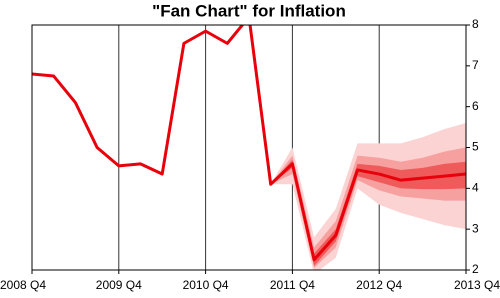 The height and width of the screenshot is (298, 500). Describe the element at coordinates (475, 106) in the screenshot. I see `y-tick-label: 6` at that location.